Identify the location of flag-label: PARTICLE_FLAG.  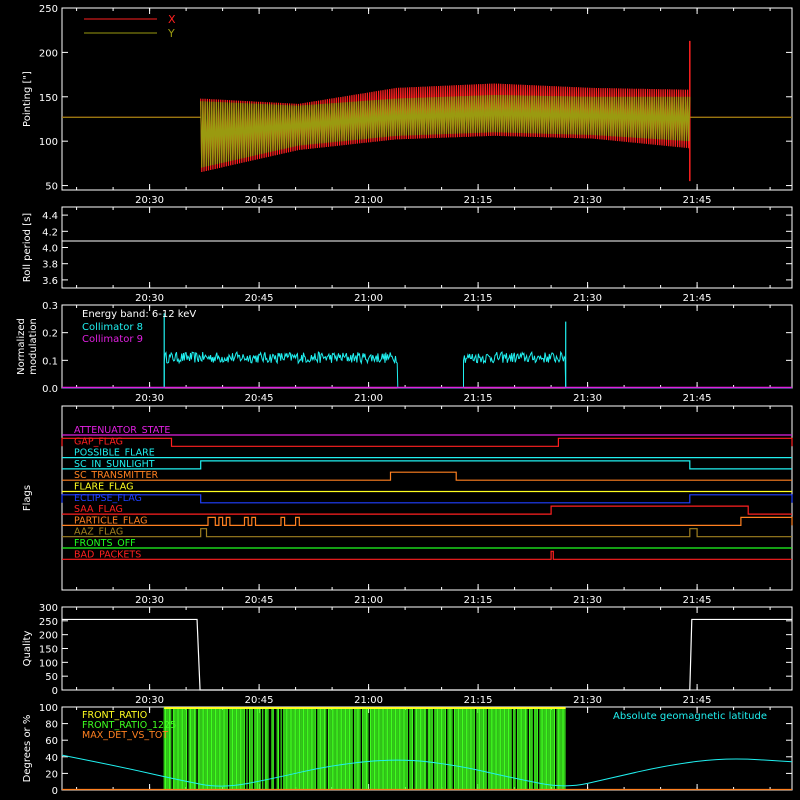
(110, 520).